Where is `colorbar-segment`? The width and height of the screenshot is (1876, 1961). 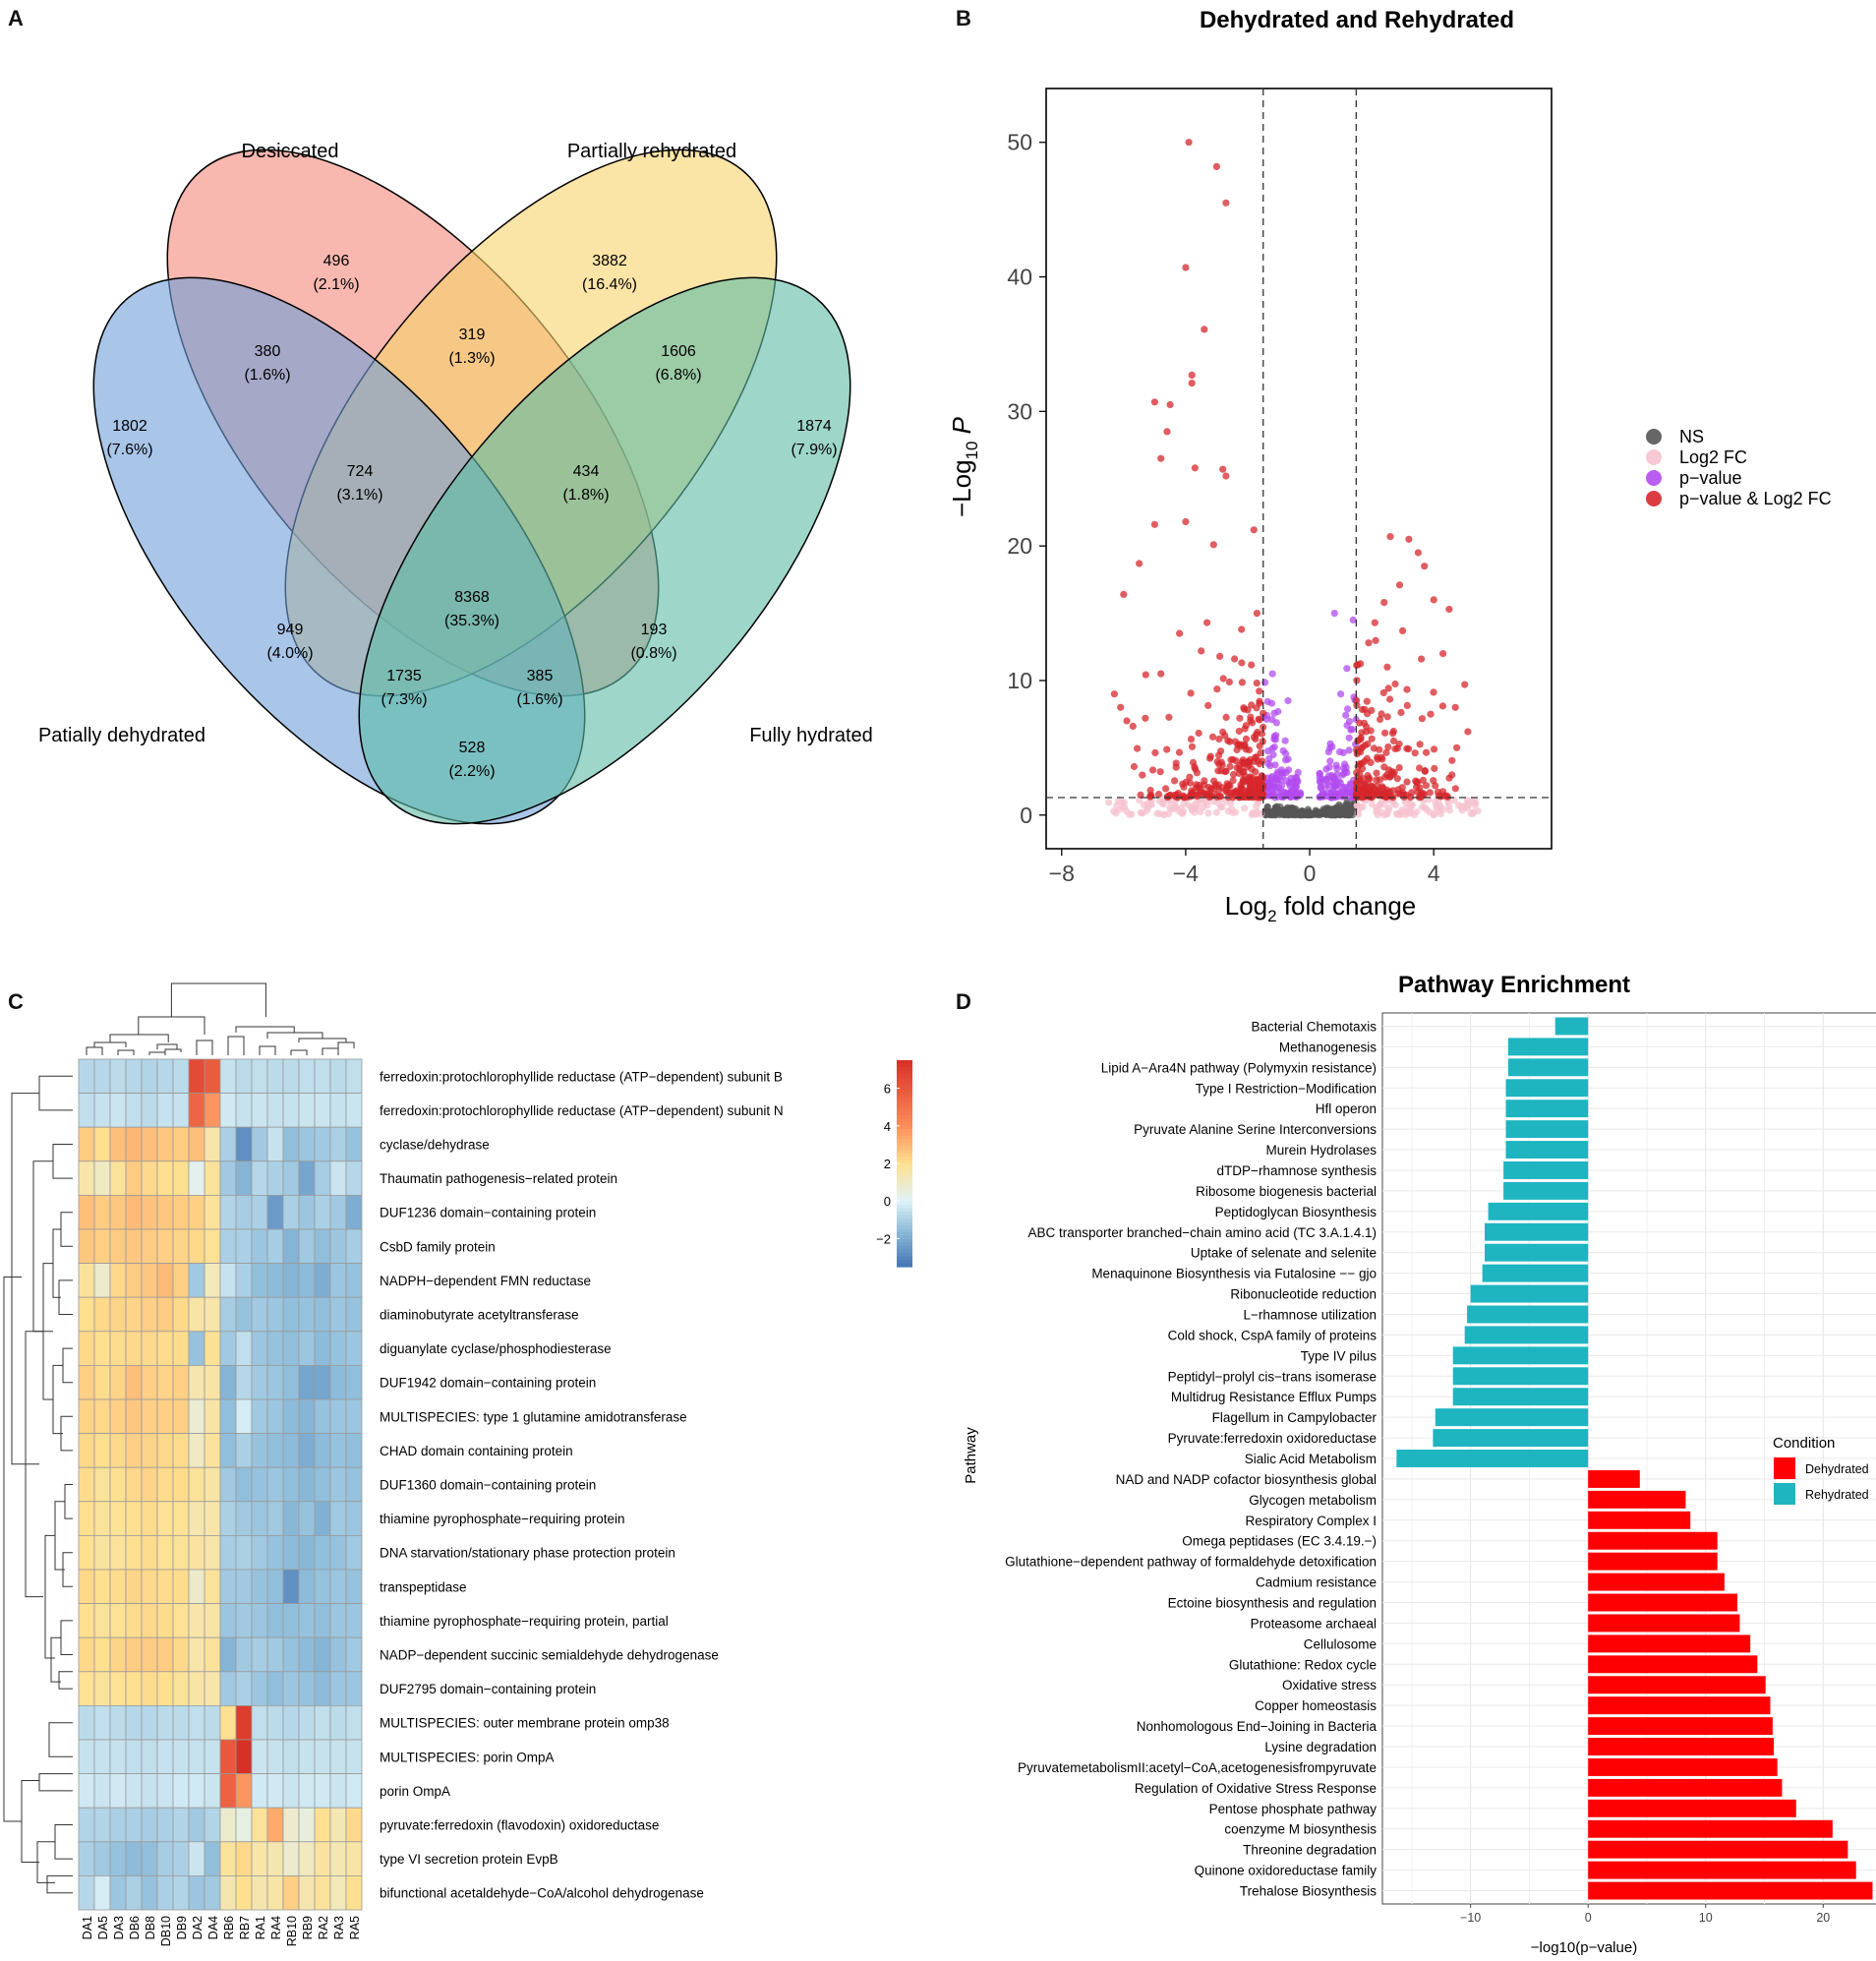
colorbar-segment is located at coordinates (904, 1207).